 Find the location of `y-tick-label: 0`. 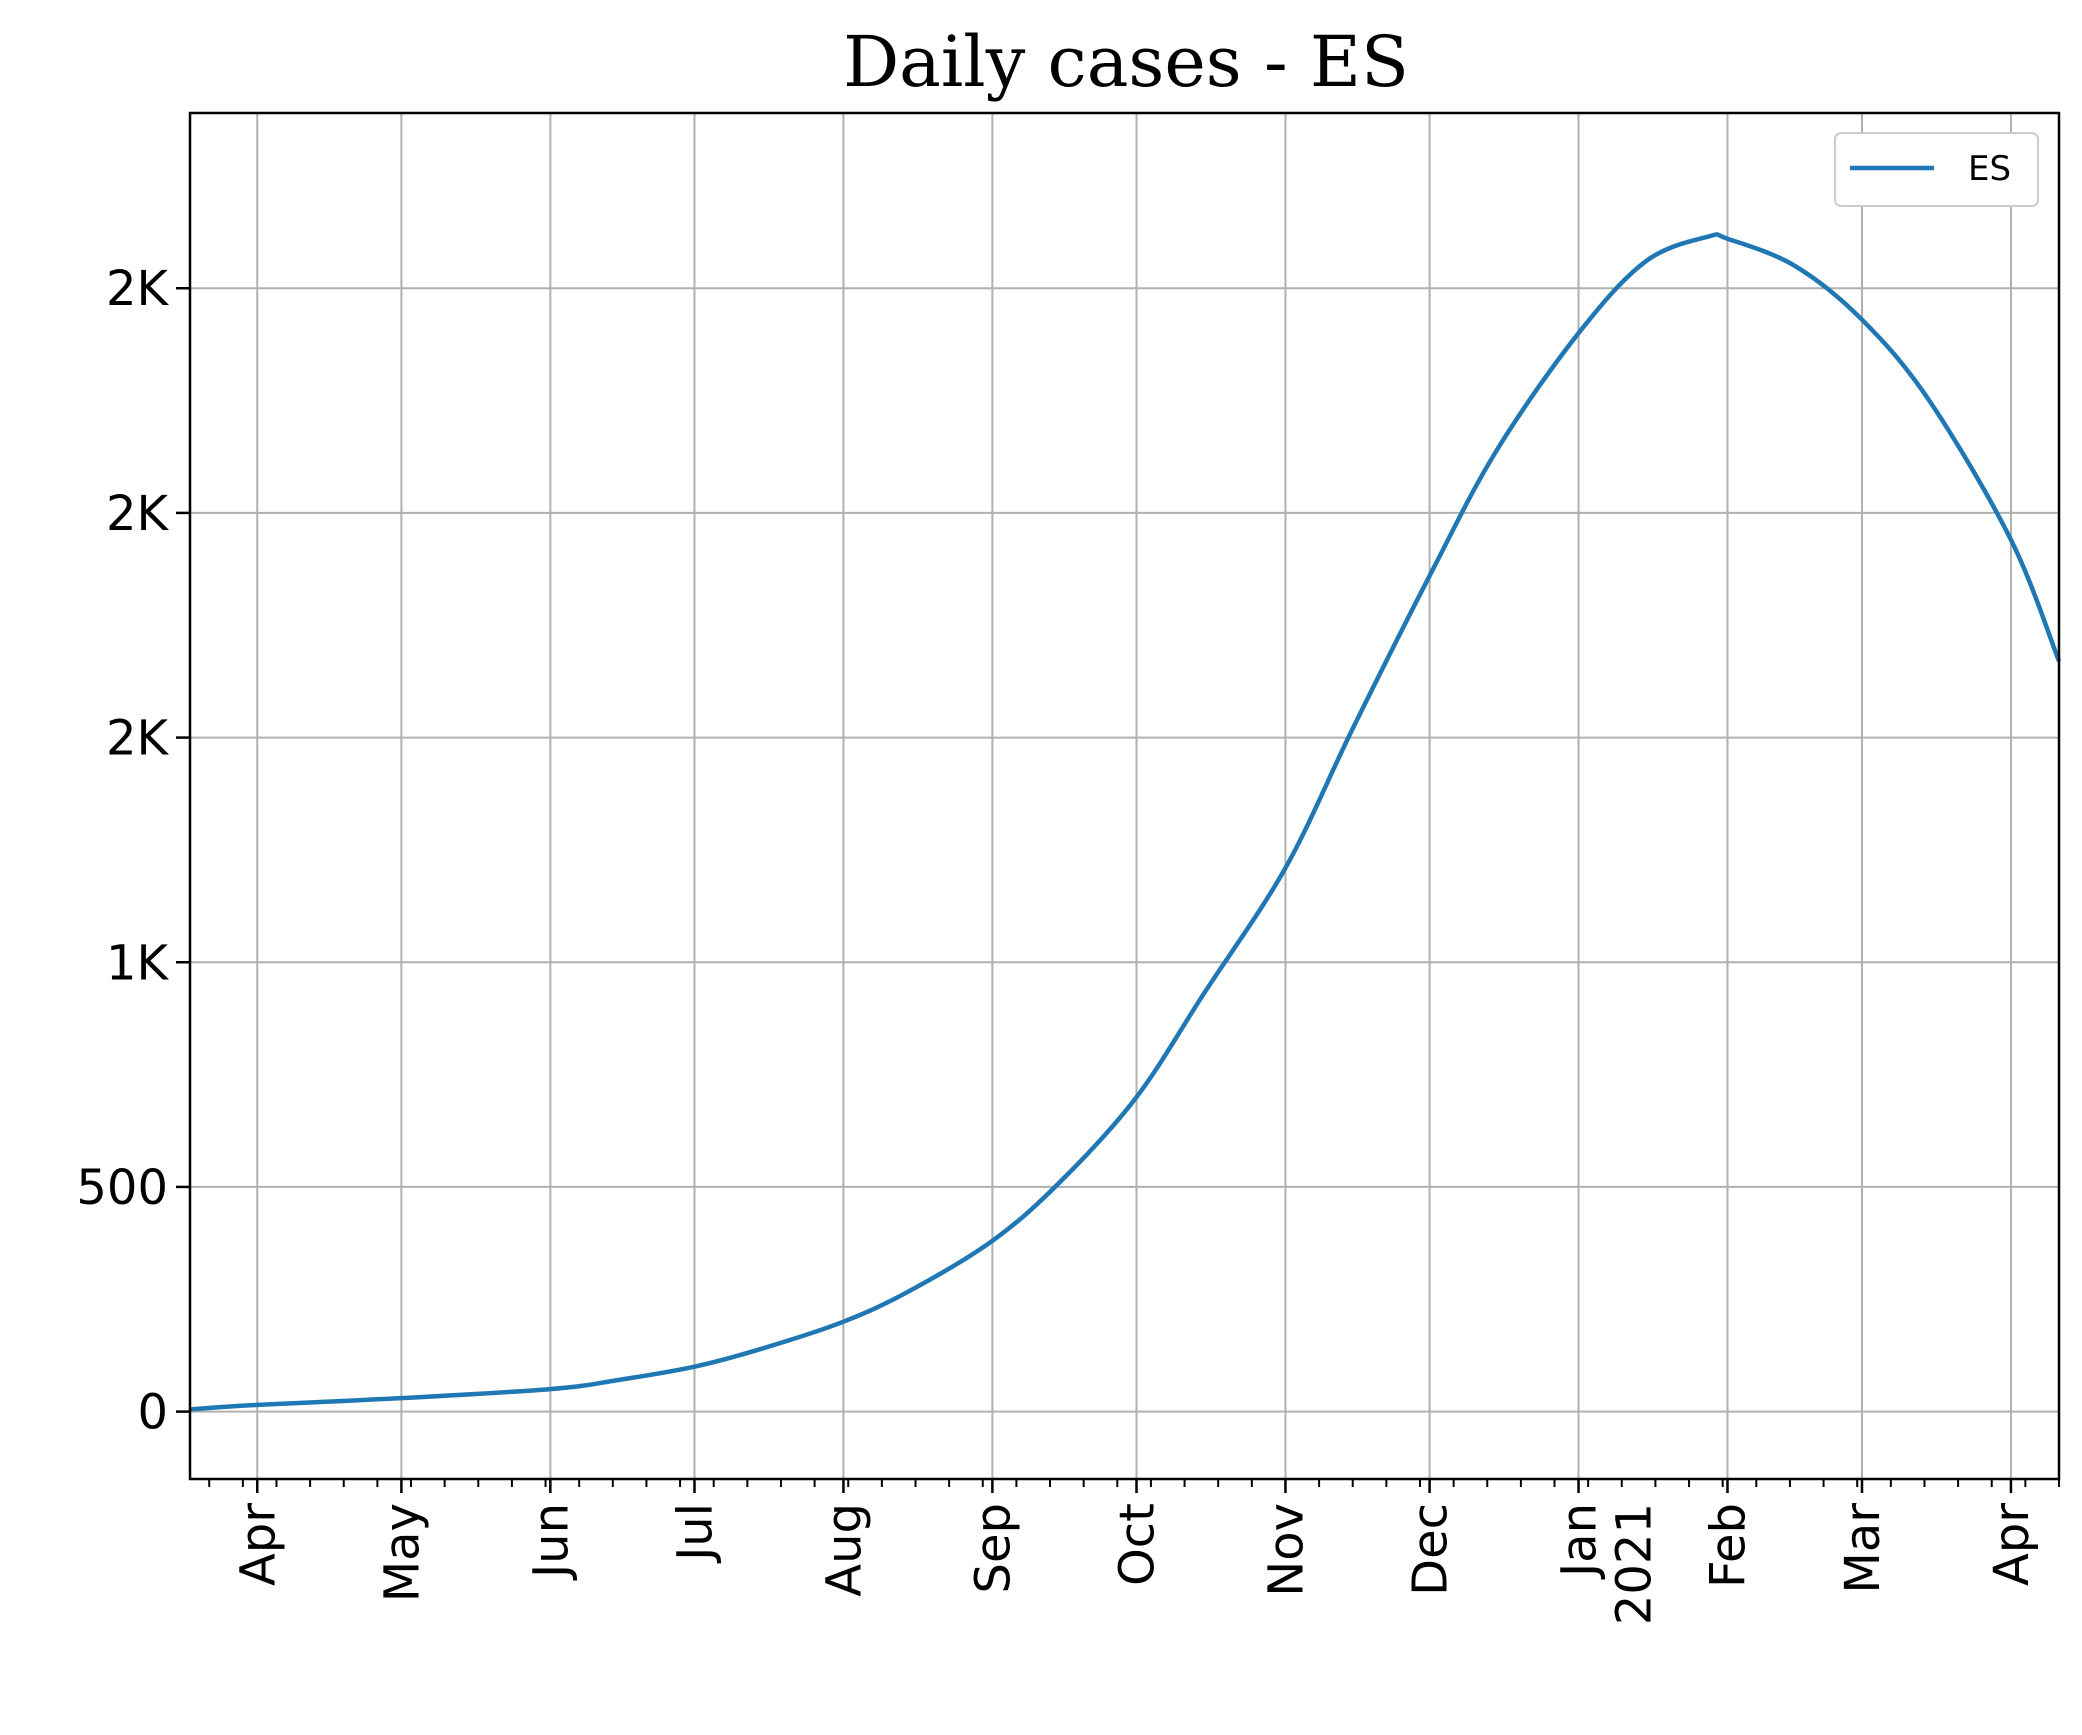

y-tick-label: 0 is located at coordinates (152, 1413).